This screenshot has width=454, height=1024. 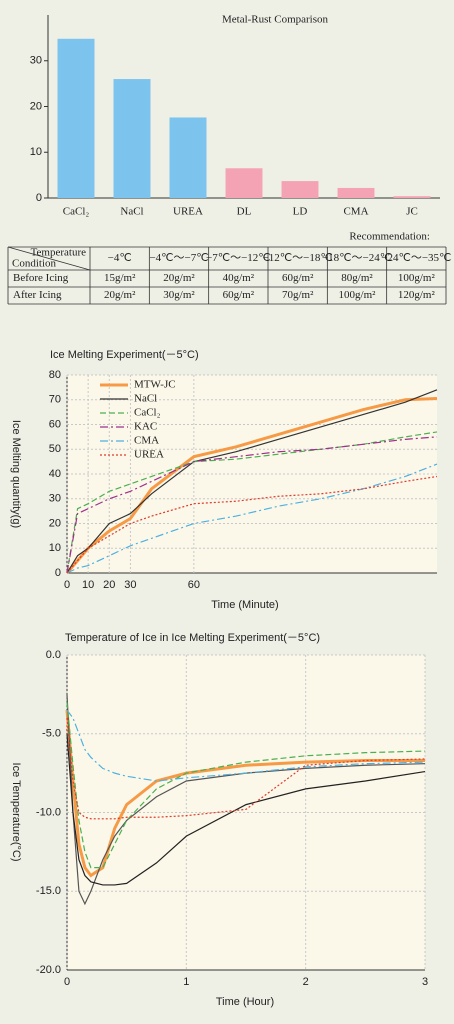 What do you see at coordinates (130, 585) in the screenshot?
I see `x-tick-label: 30` at bounding box center [130, 585].